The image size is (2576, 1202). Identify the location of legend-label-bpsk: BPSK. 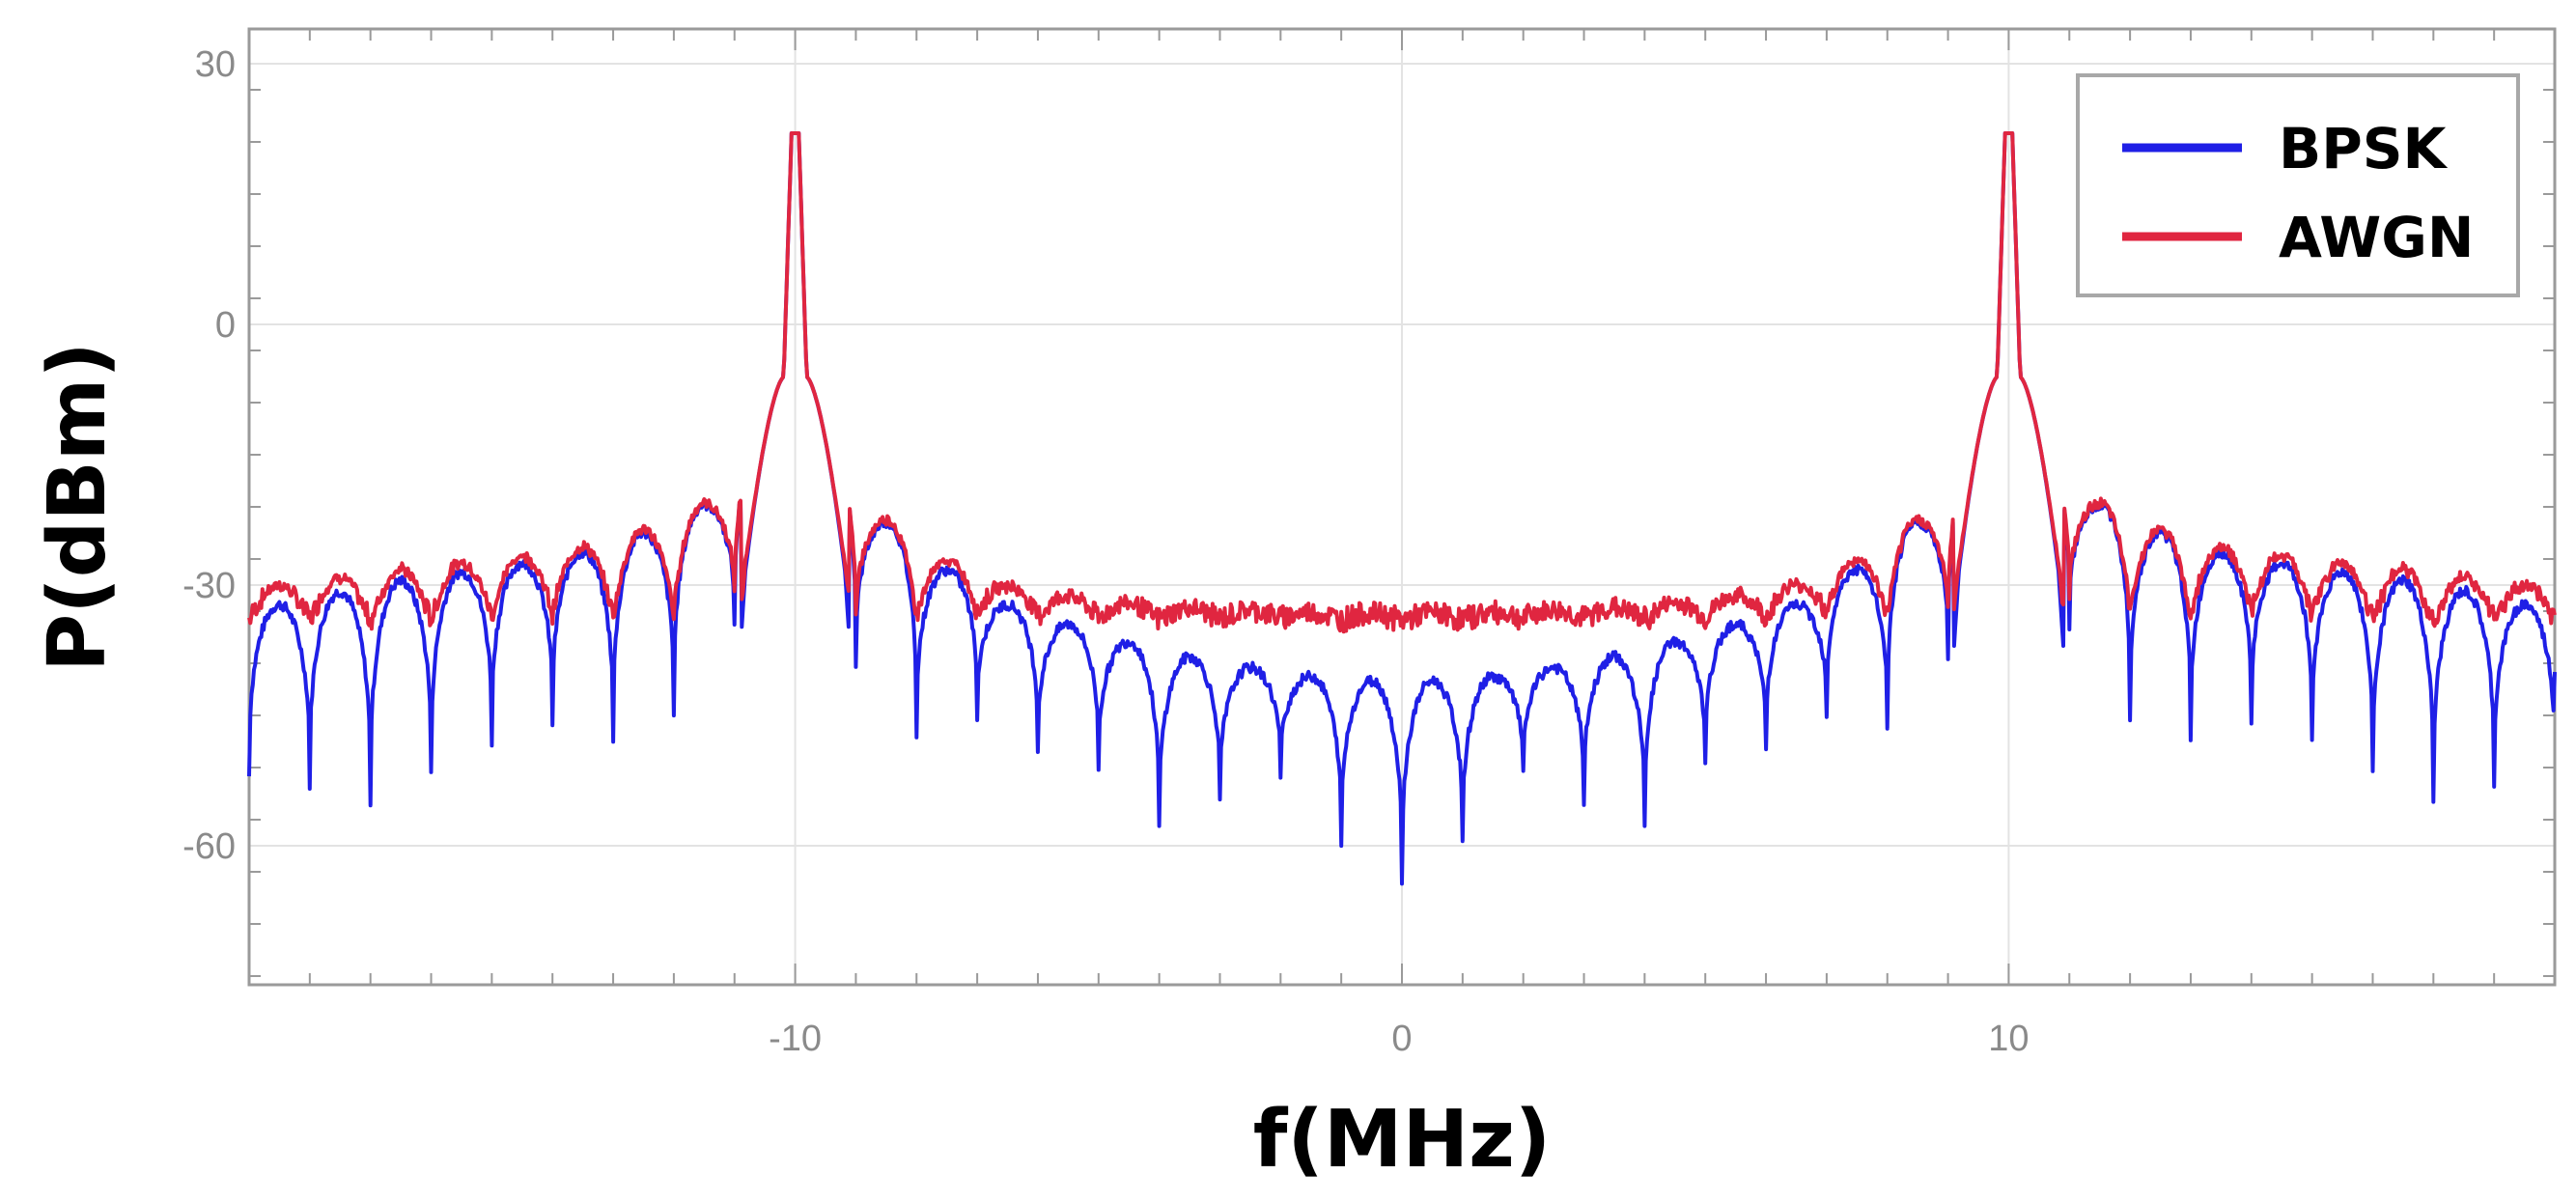
(2364, 149).